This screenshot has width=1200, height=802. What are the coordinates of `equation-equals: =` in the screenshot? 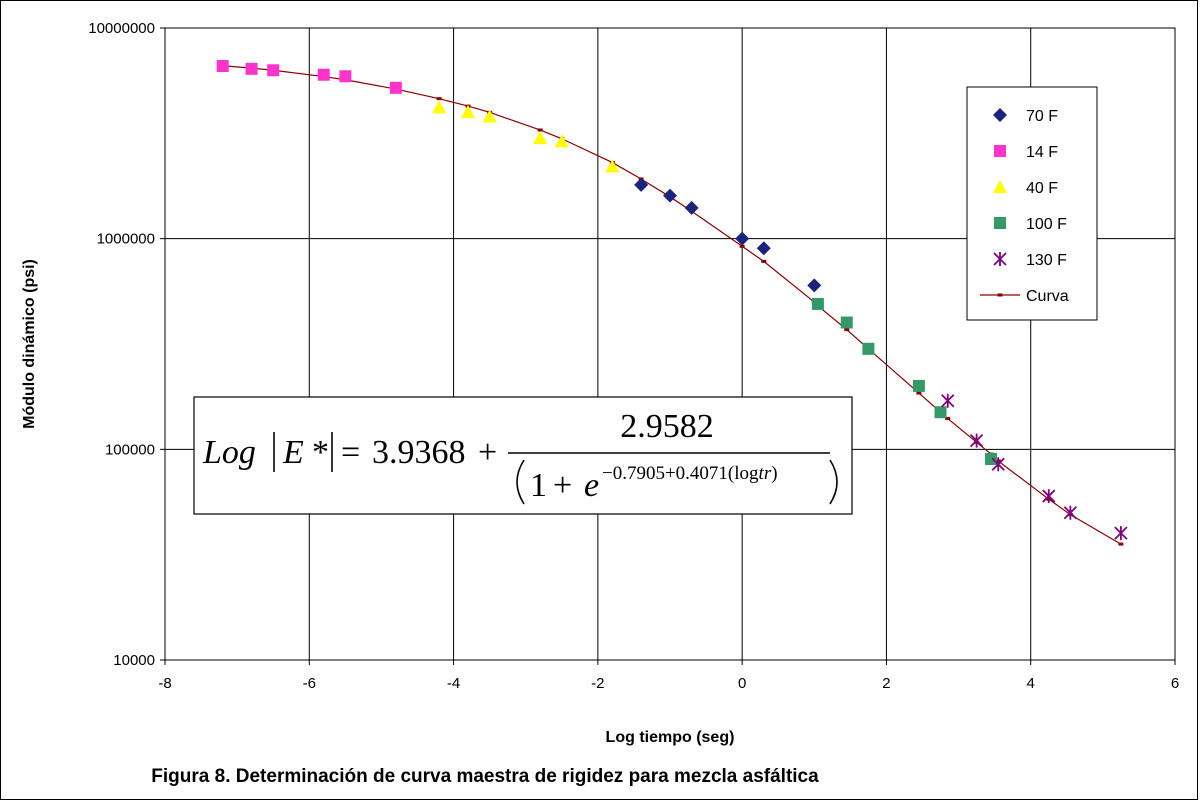 It's located at (350, 452).